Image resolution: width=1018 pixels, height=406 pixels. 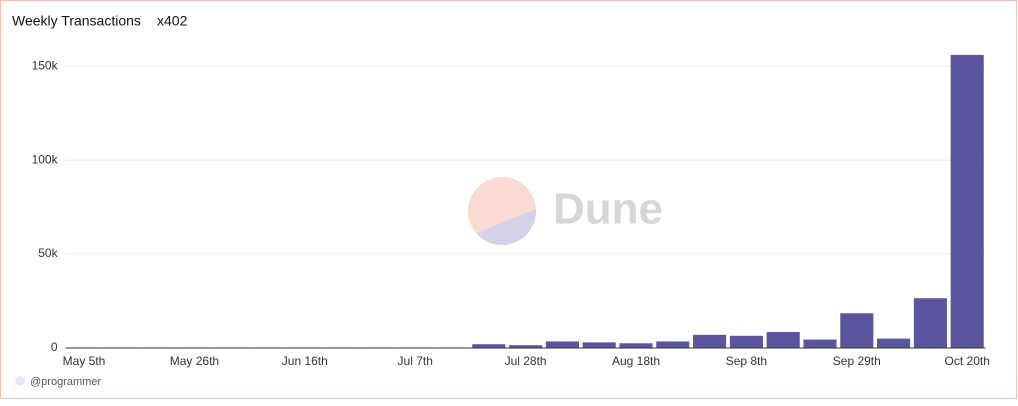 What do you see at coordinates (526, 361) in the screenshot?
I see `x-tick-label: Jul 28th` at bounding box center [526, 361].